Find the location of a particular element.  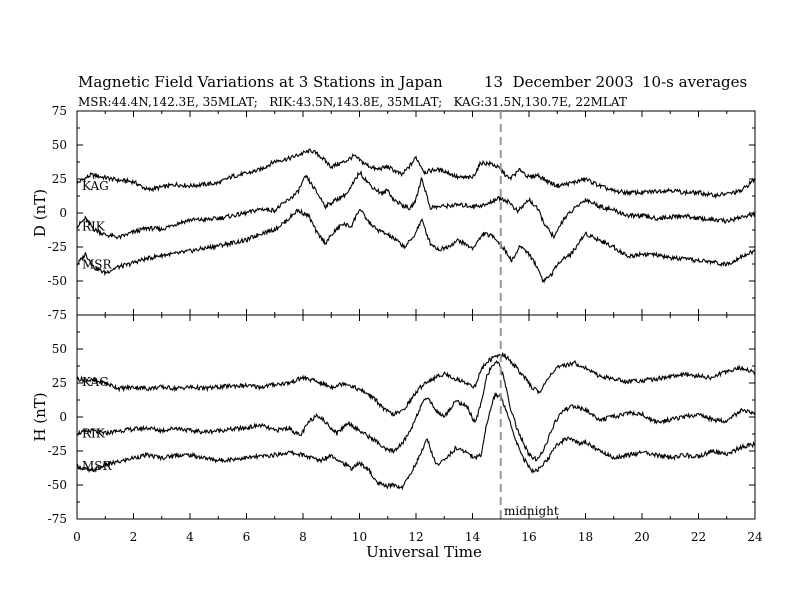

x-tick-label: 24 is located at coordinates (755, 537).